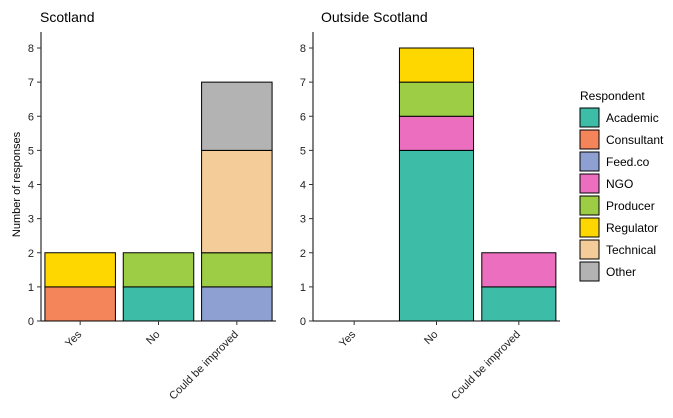 This screenshot has width=673, height=418. I want to click on bar-segment-yes-consultant, so click(80, 304).